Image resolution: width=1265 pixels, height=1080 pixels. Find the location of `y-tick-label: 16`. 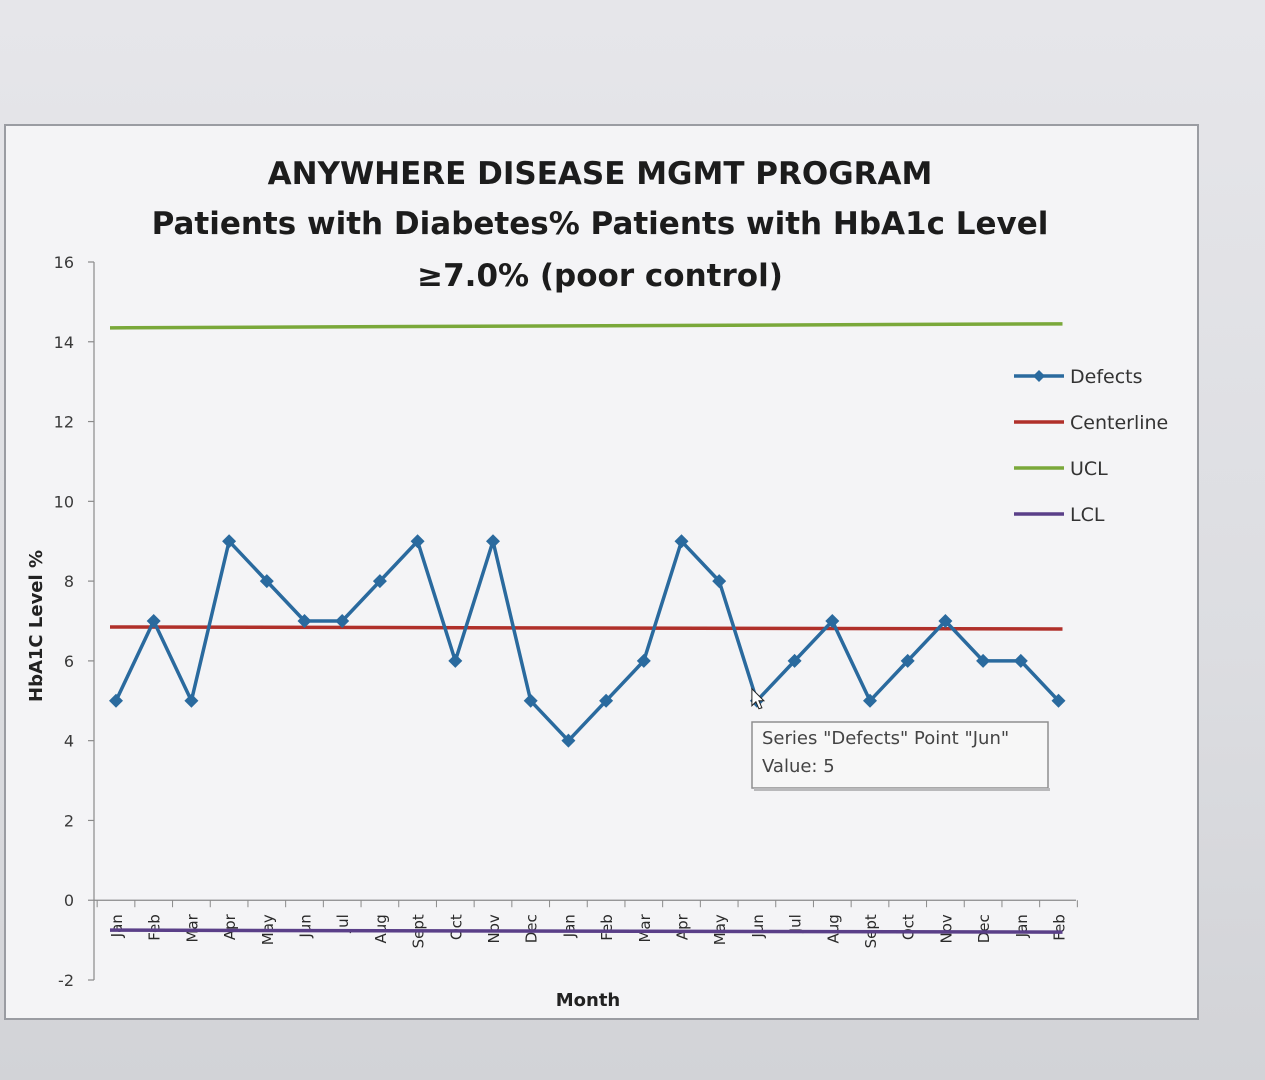

y-tick-label: 16 is located at coordinates (64, 262).